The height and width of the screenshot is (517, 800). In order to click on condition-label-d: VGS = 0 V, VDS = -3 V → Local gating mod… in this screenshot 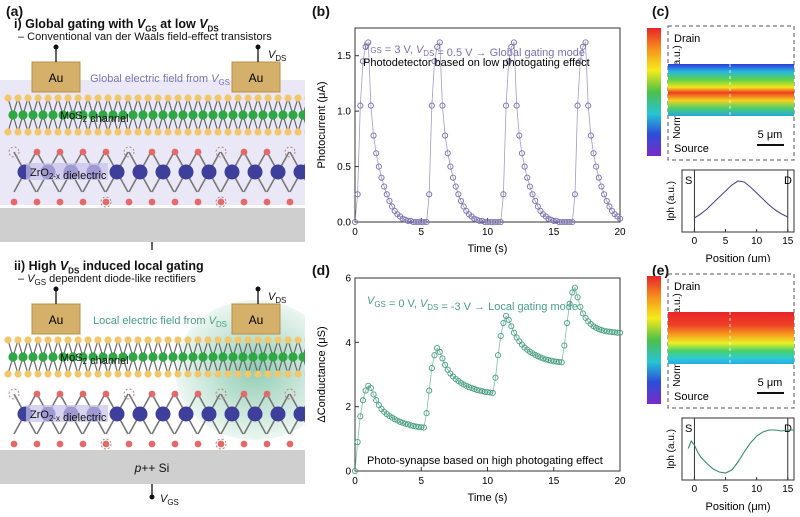, I will do `click(472, 304)`.